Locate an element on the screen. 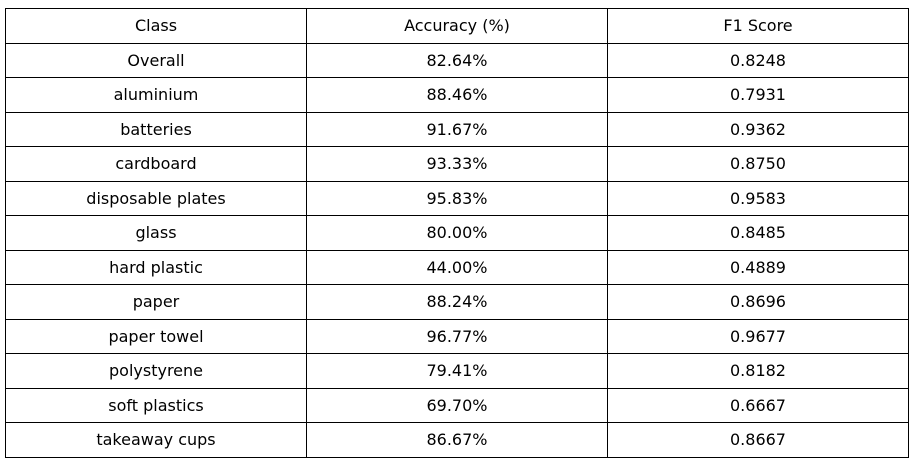 The width and height of the screenshot is (914, 463). cell-class: paper is located at coordinates (156, 302).